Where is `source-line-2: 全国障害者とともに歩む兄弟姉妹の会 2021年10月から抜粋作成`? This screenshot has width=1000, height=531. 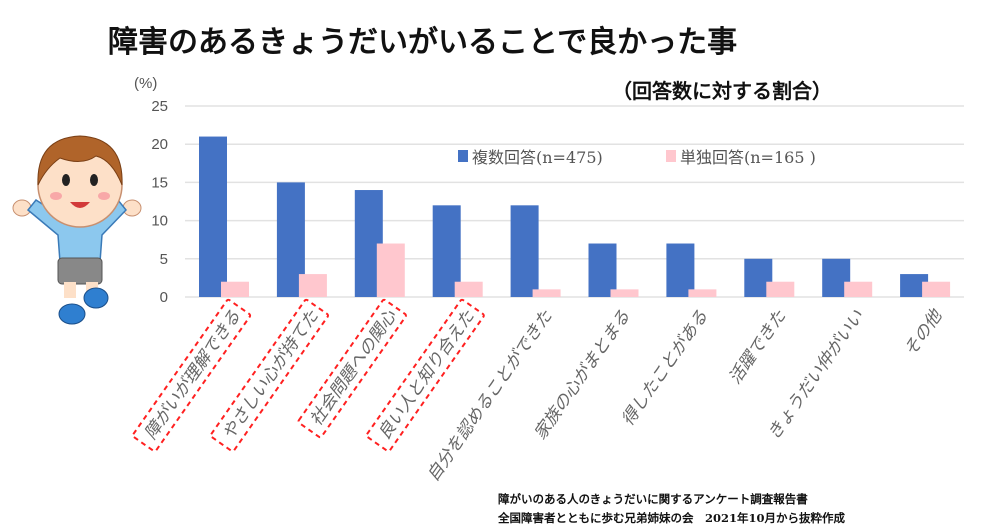
source-line-2: 全国障害者とともに歩む兄弟姉妹の会 2021年10月から抜粋作成 is located at coordinates (671, 518).